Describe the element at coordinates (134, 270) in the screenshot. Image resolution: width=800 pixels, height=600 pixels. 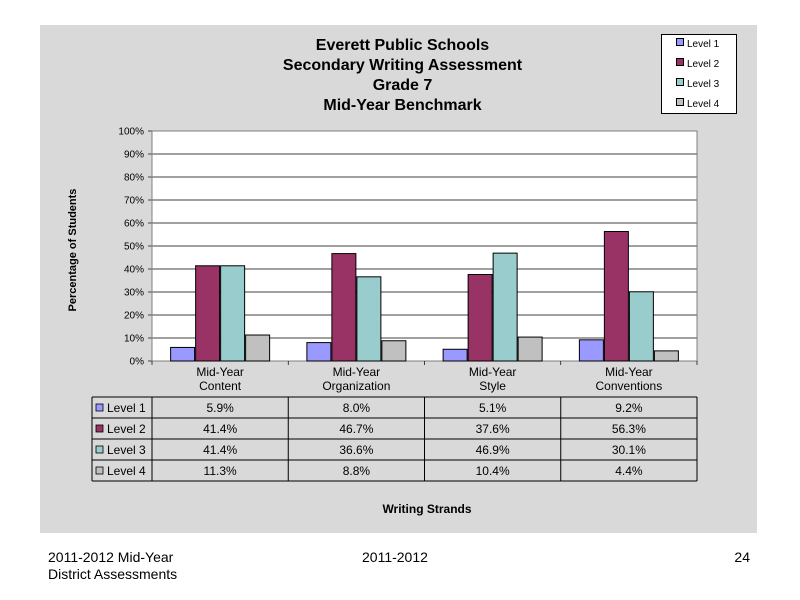
I see `y-tick-label: 40%` at that location.